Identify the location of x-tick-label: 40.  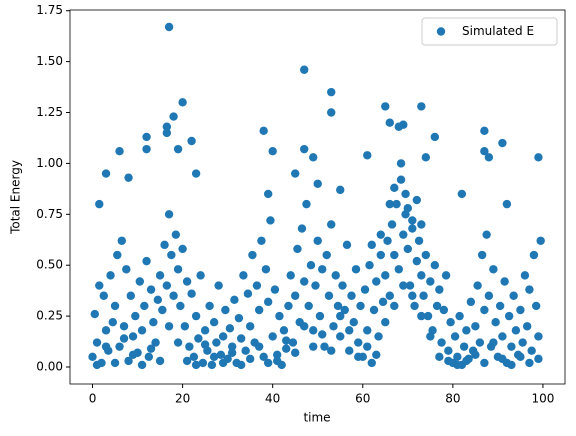
(272, 399).